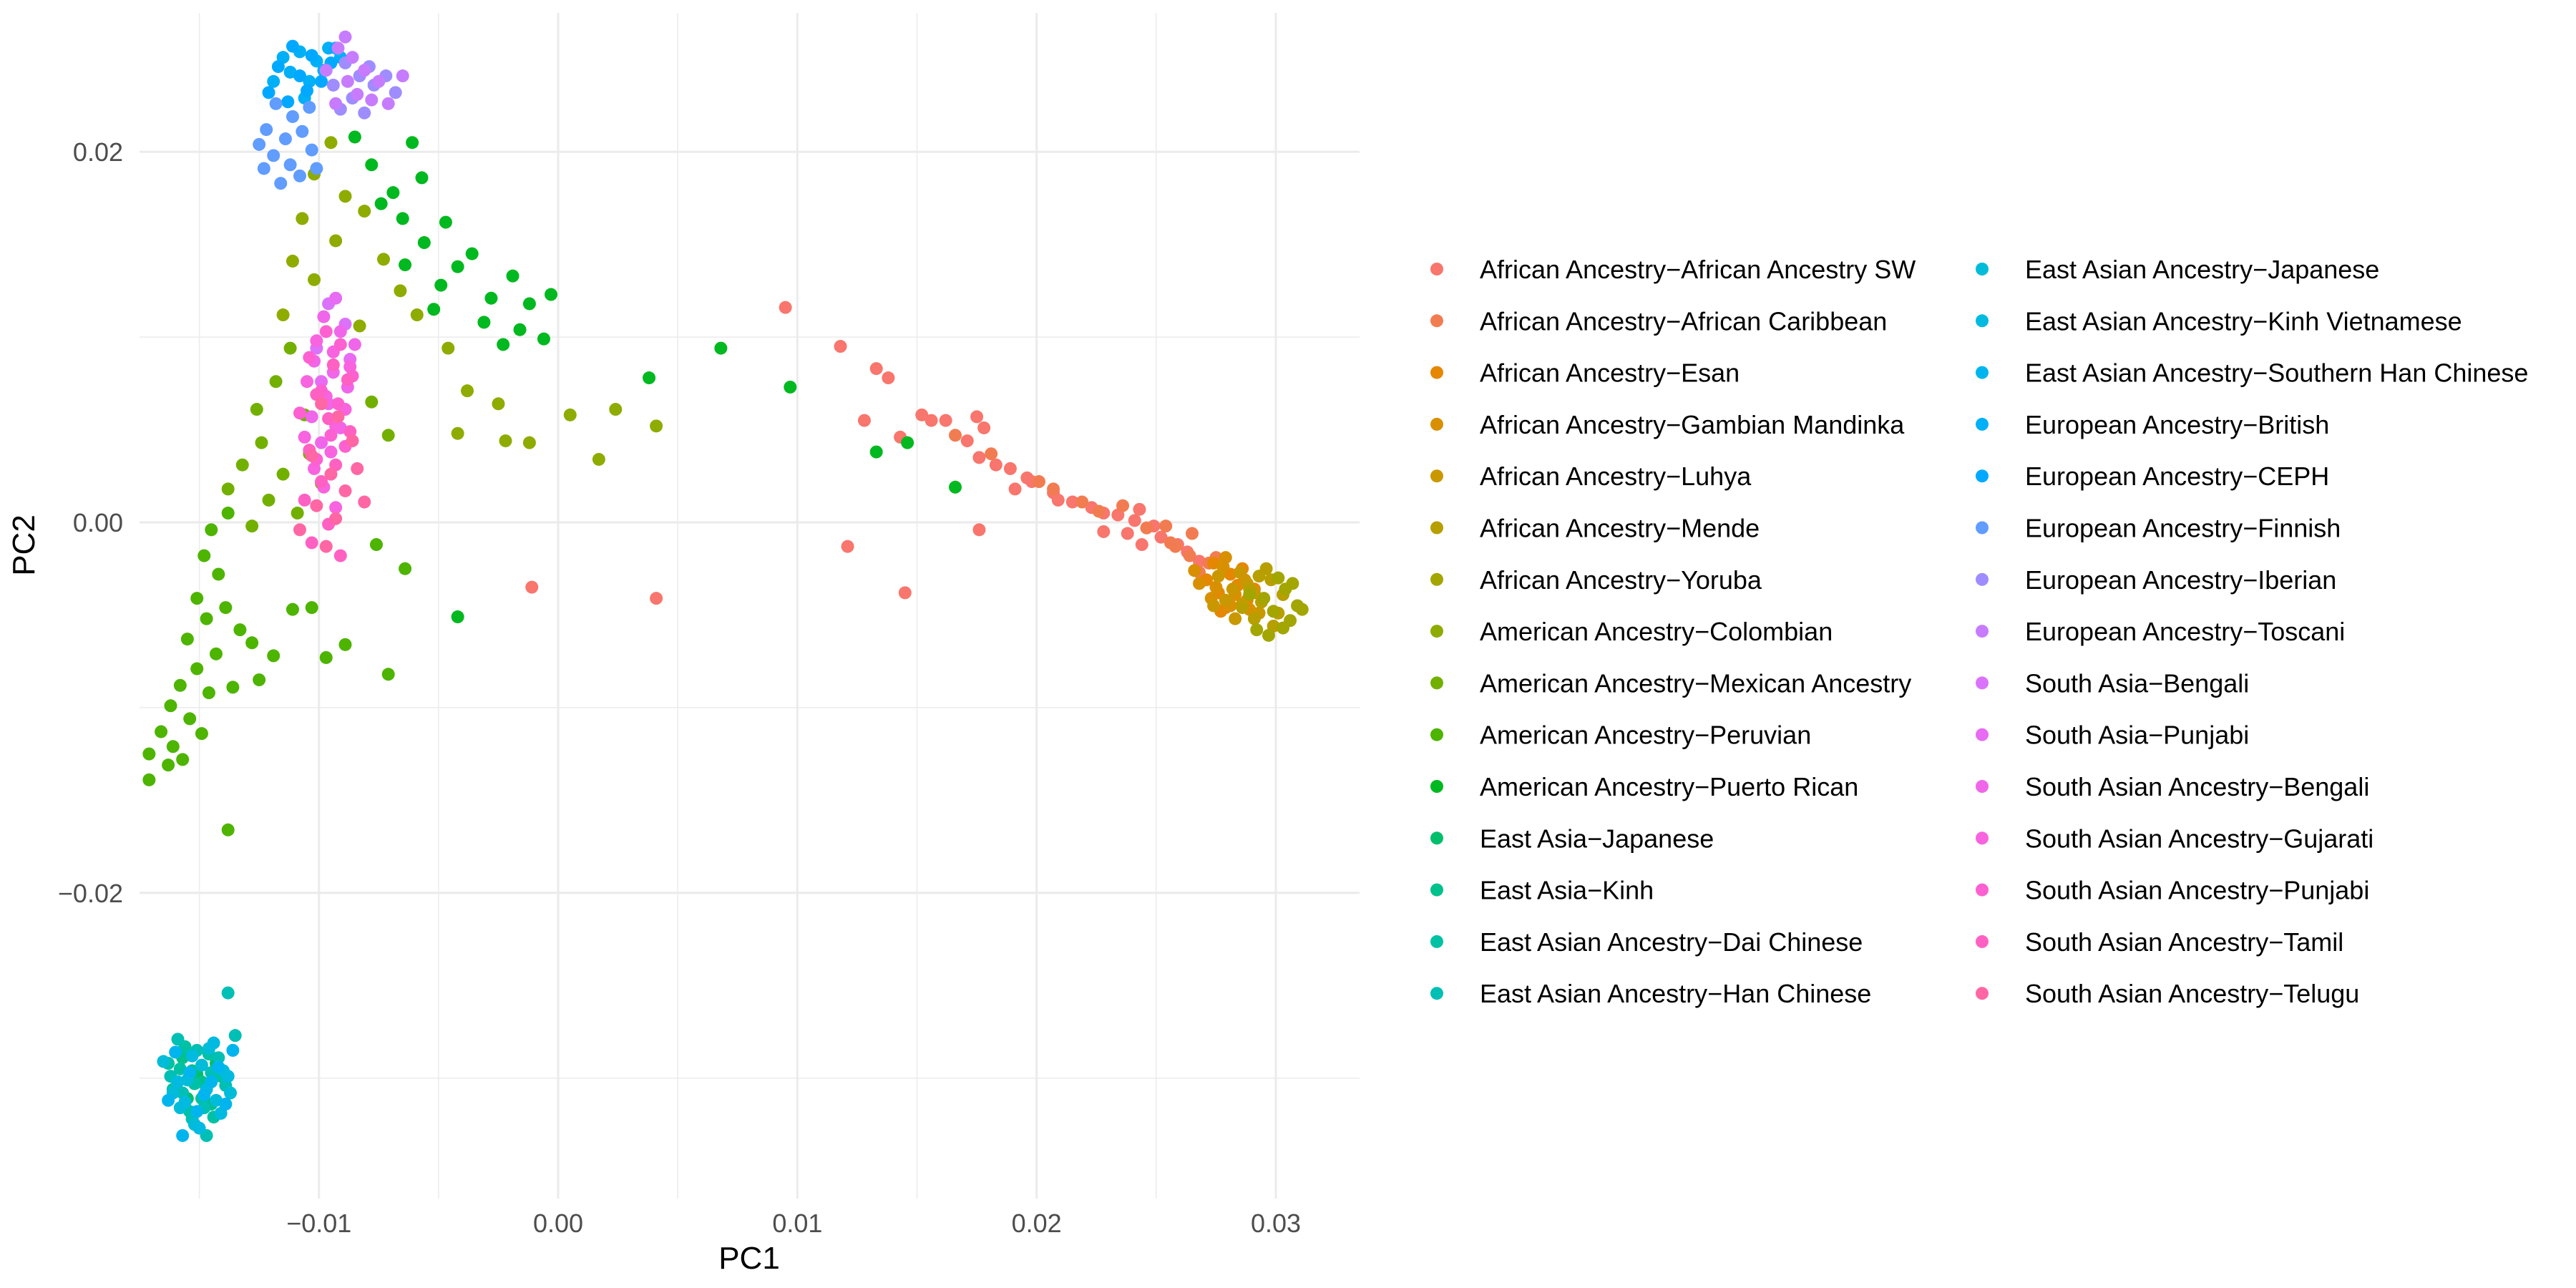  I want to click on legend-label: South Asian Ancestry−Tamil, so click(2184, 942).